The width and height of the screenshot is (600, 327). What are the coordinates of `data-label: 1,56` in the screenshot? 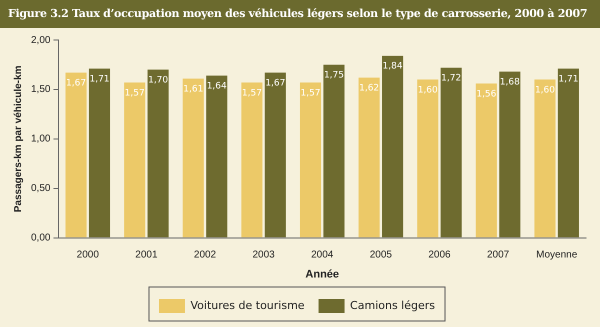 It's located at (486, 94).